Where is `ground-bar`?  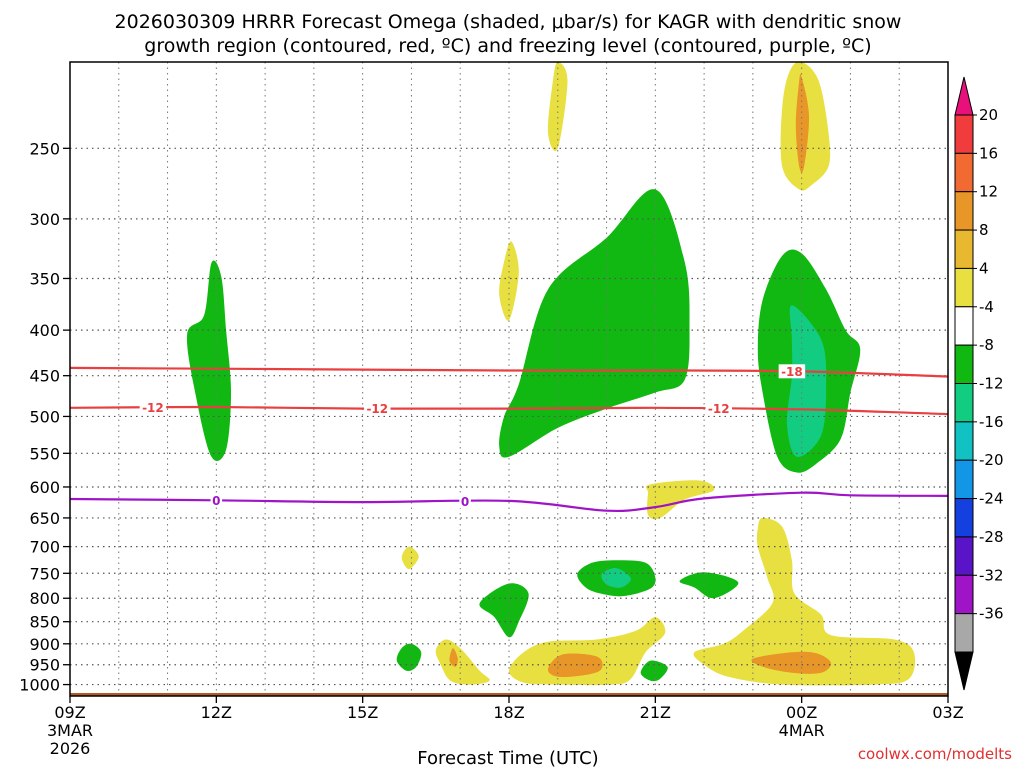
ground-bar is located at coordinates (509, 694).